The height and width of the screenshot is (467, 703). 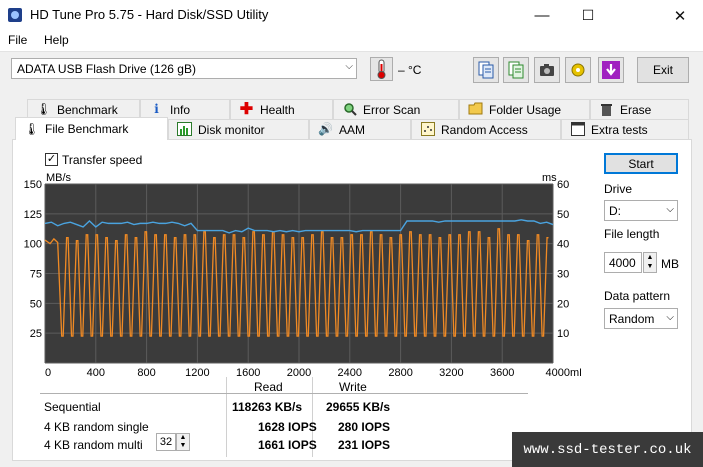 What do you see at coordinates (563, 275) in the screenshot?
I see `right-tick-label: 30` at bounding box center [563, 275].